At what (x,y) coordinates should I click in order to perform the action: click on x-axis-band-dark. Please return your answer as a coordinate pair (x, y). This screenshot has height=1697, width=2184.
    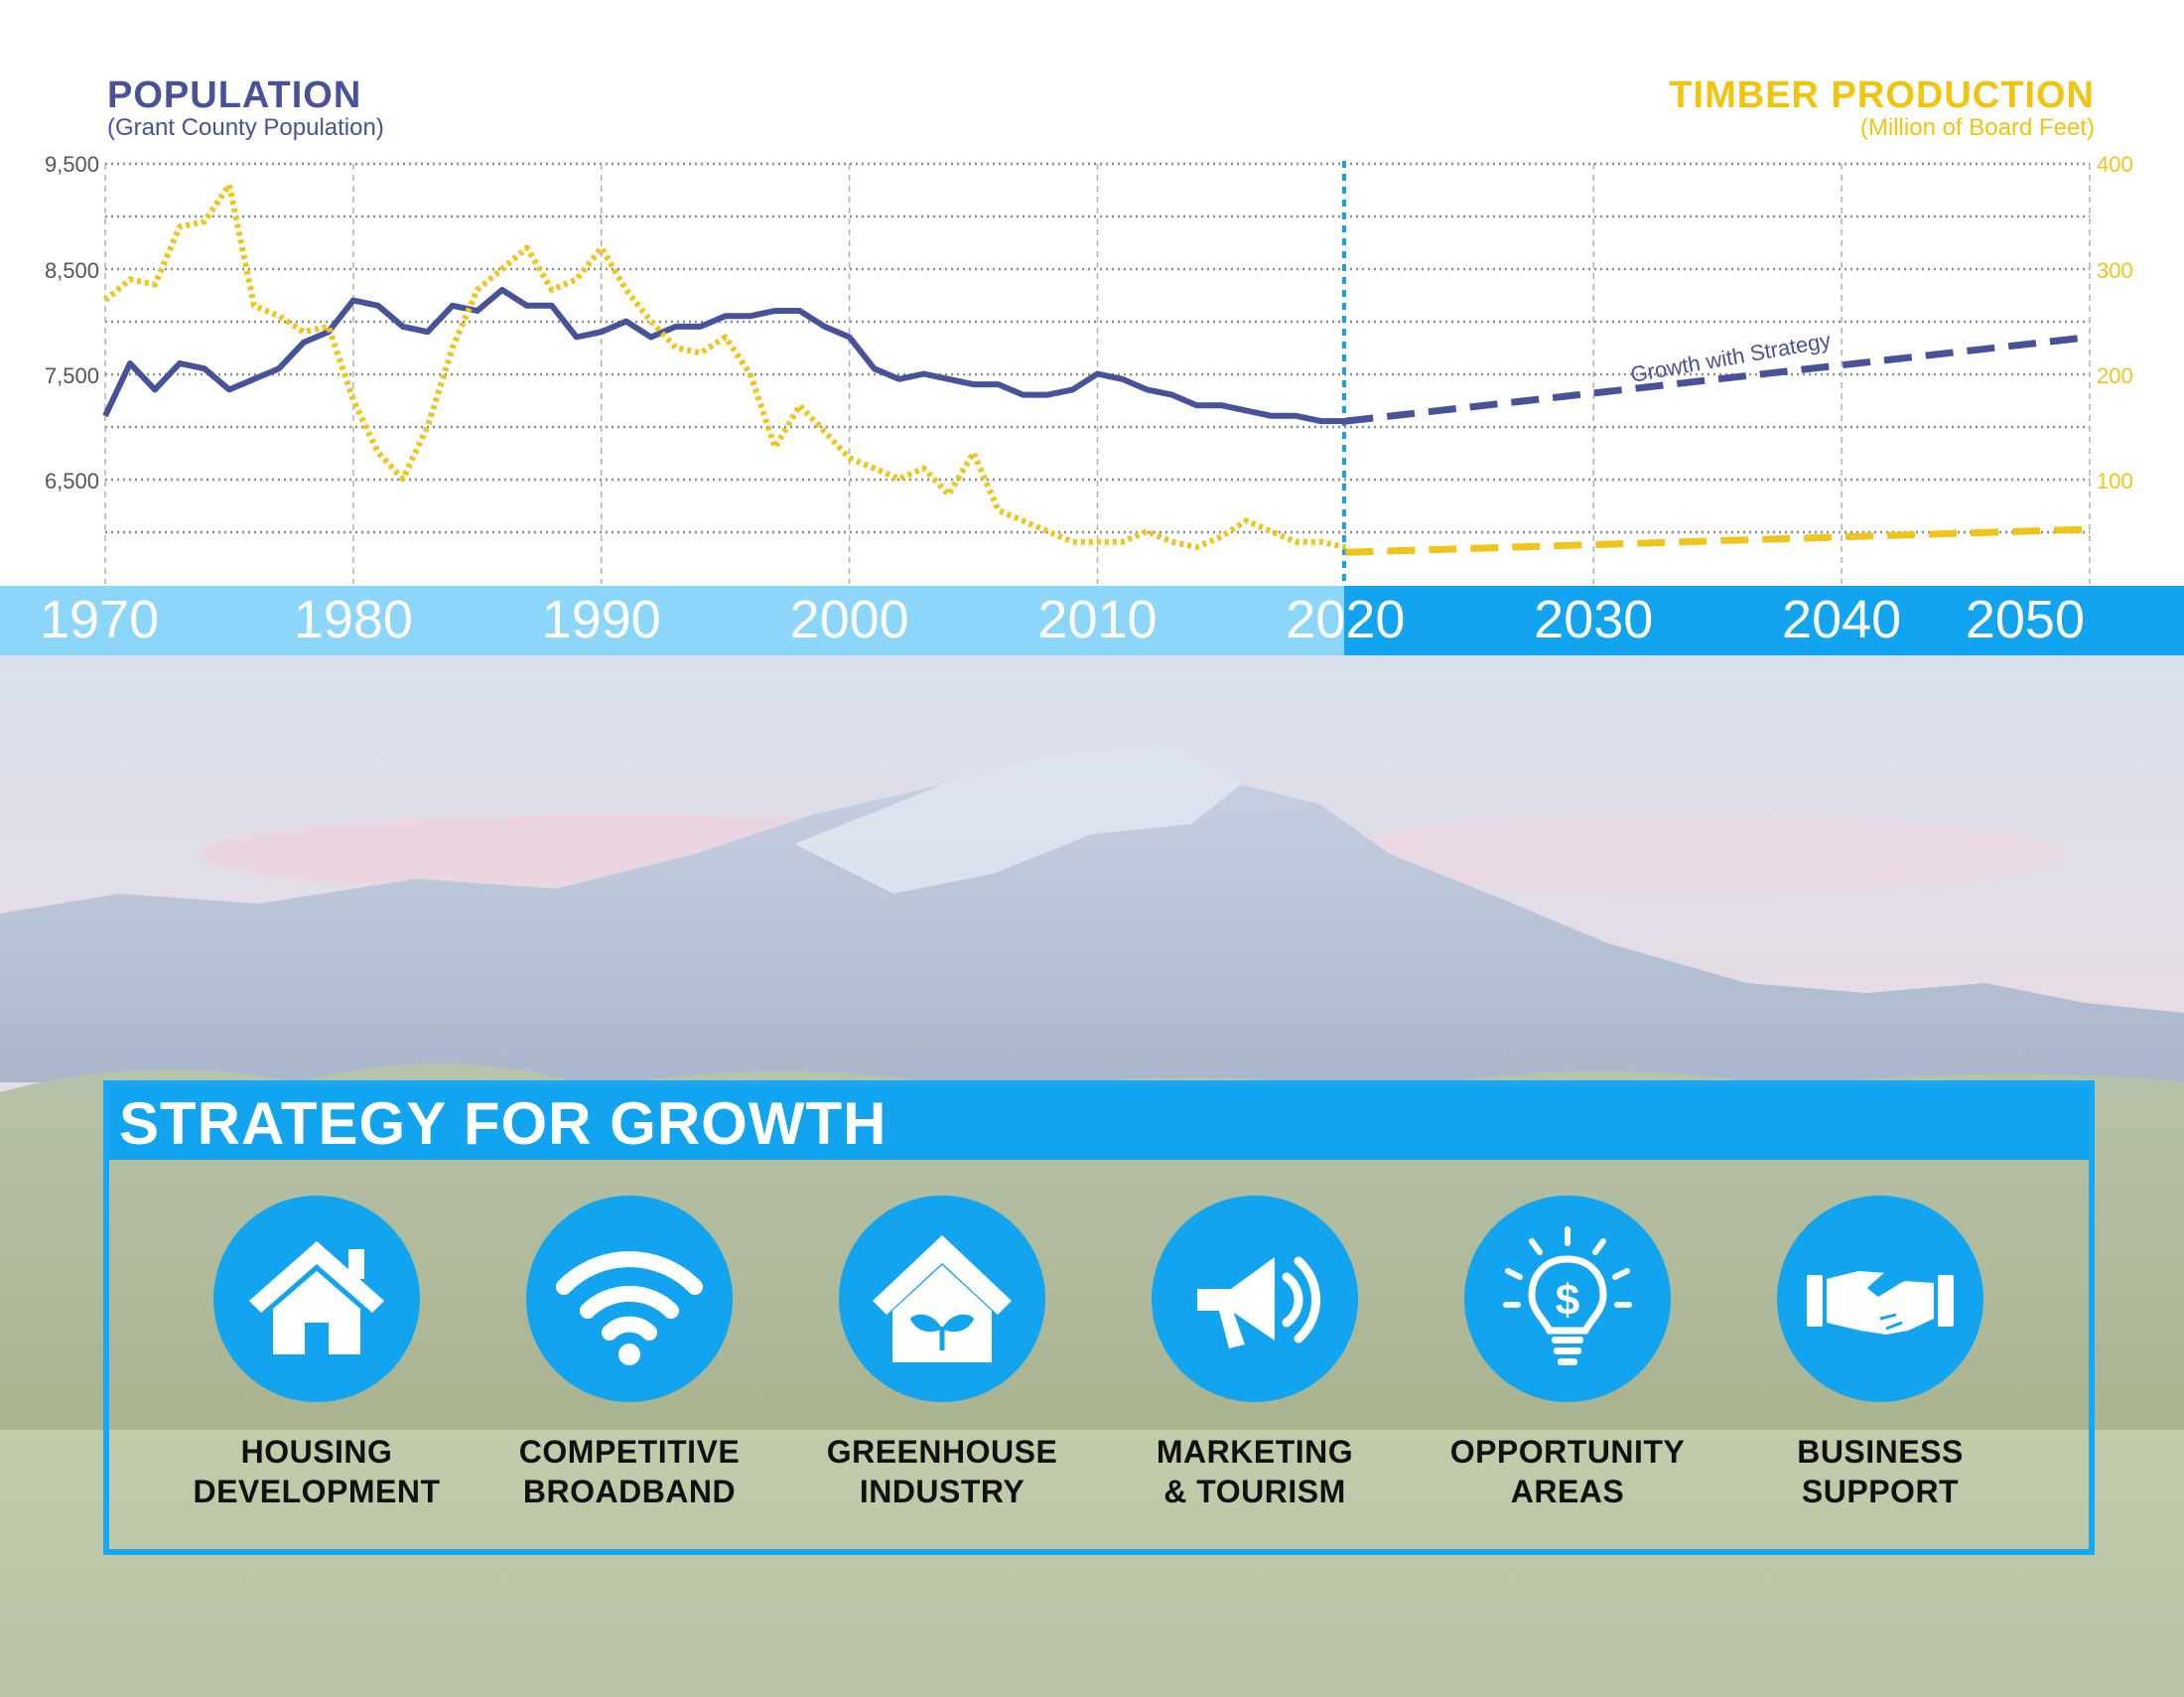
    Looking at the image, I should click on (1764, 620).